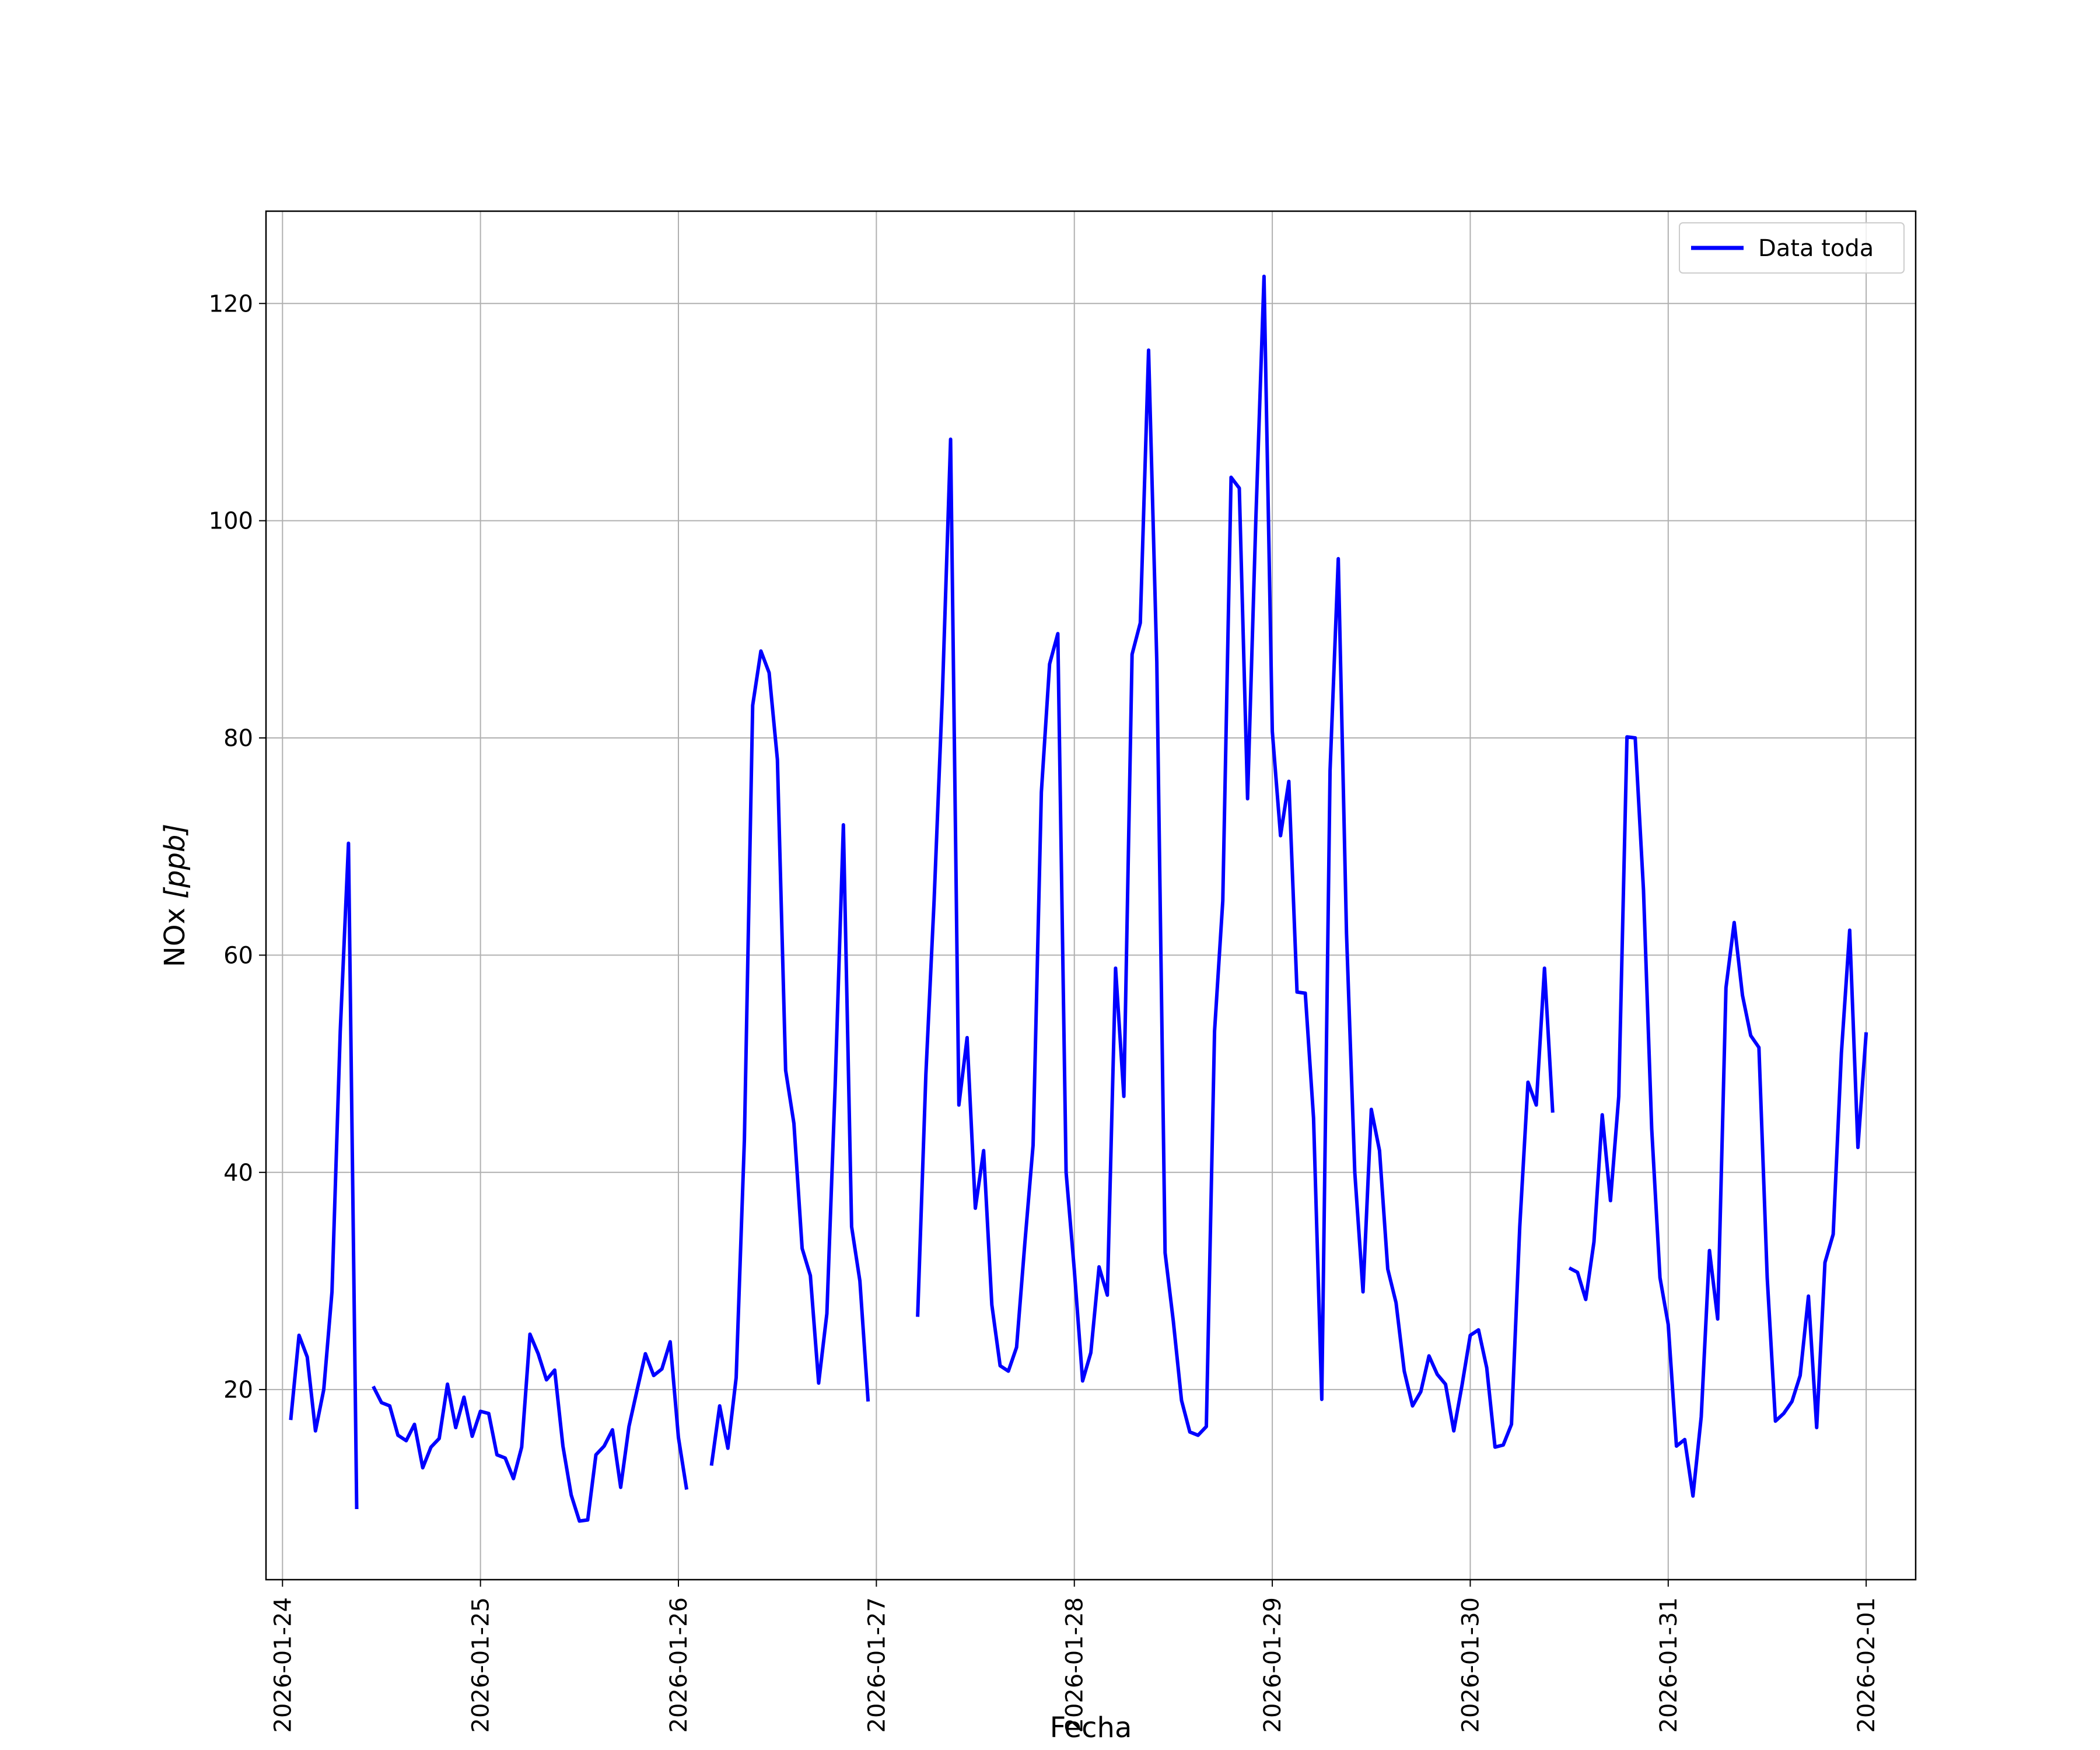 This screenshot has width=2100, height=1750. Describe the element at coordinates (175, 861) in the screenshot. I see `y-axis-title-unit: [ppb]` at that location.